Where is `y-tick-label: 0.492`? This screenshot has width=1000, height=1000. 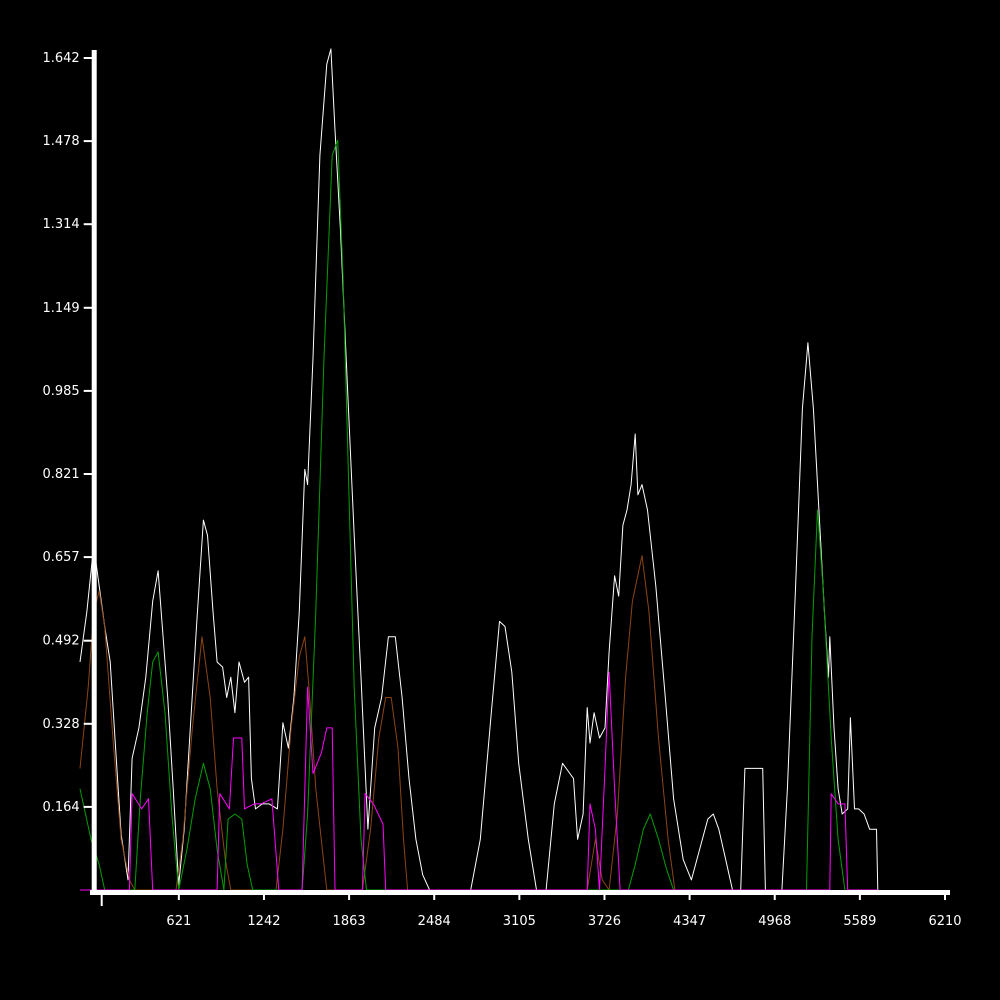 y-tick-label: 0.492 is located at coordinates (60, 641).